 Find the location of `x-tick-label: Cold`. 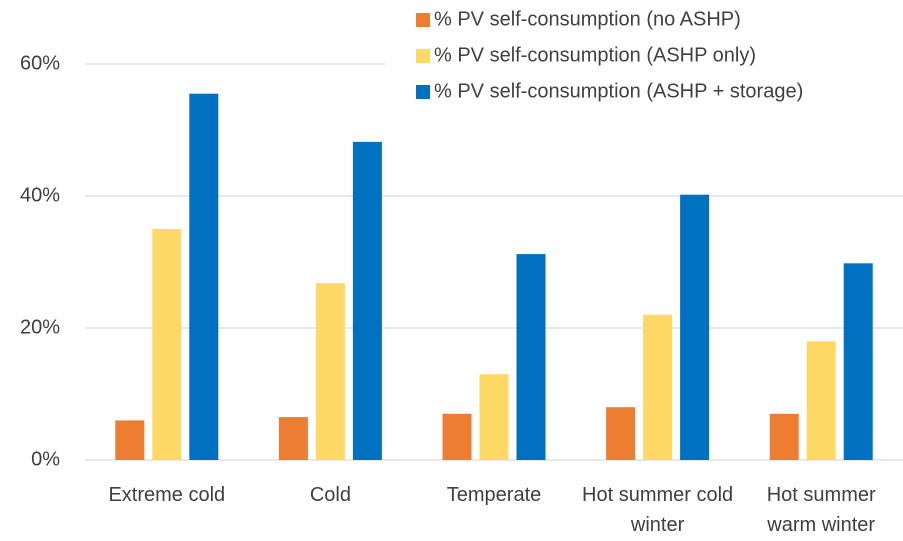

x-tick-label: Cold is located at coordinates (330, 495).